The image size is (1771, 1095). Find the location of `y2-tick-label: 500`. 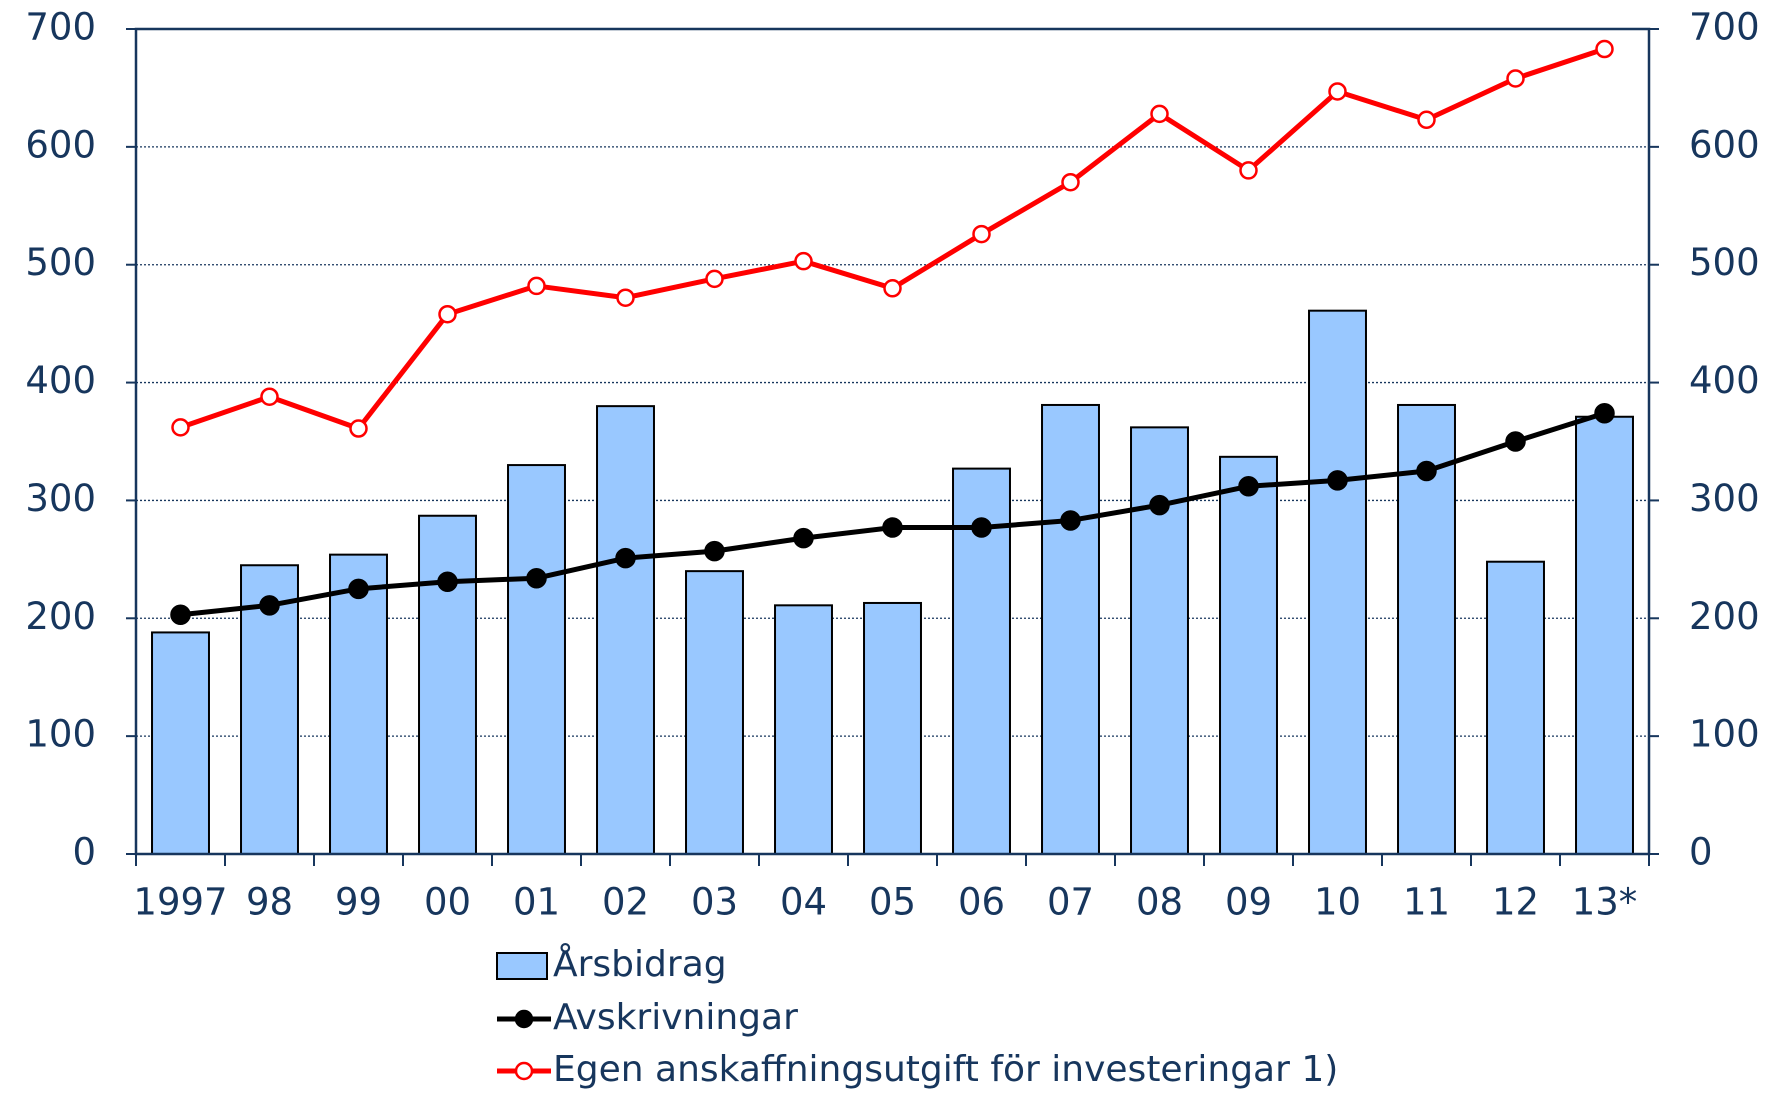

y2-tick-label: 500 is located at coordinates (1724, 262).